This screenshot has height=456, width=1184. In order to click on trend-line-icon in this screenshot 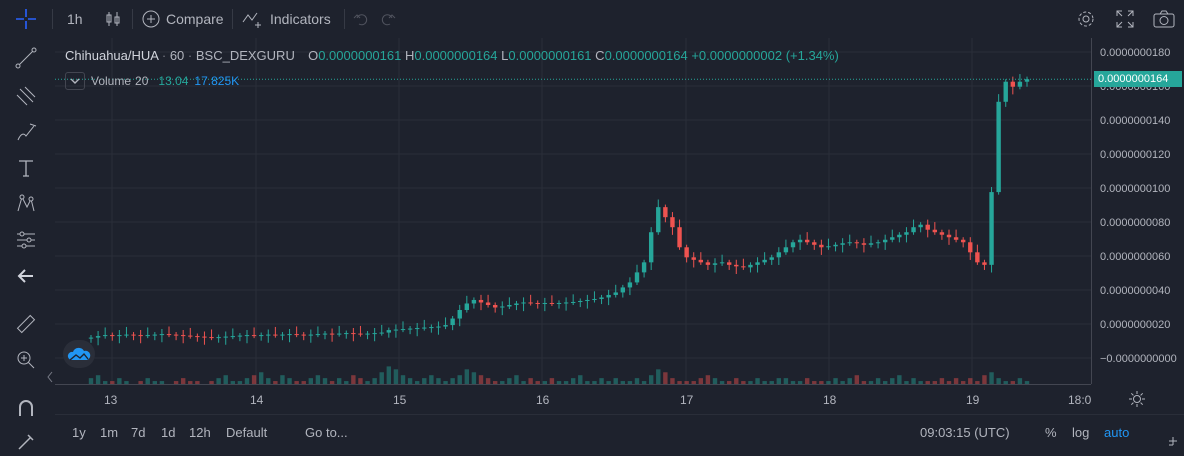, I will do `click(26, 58)`.